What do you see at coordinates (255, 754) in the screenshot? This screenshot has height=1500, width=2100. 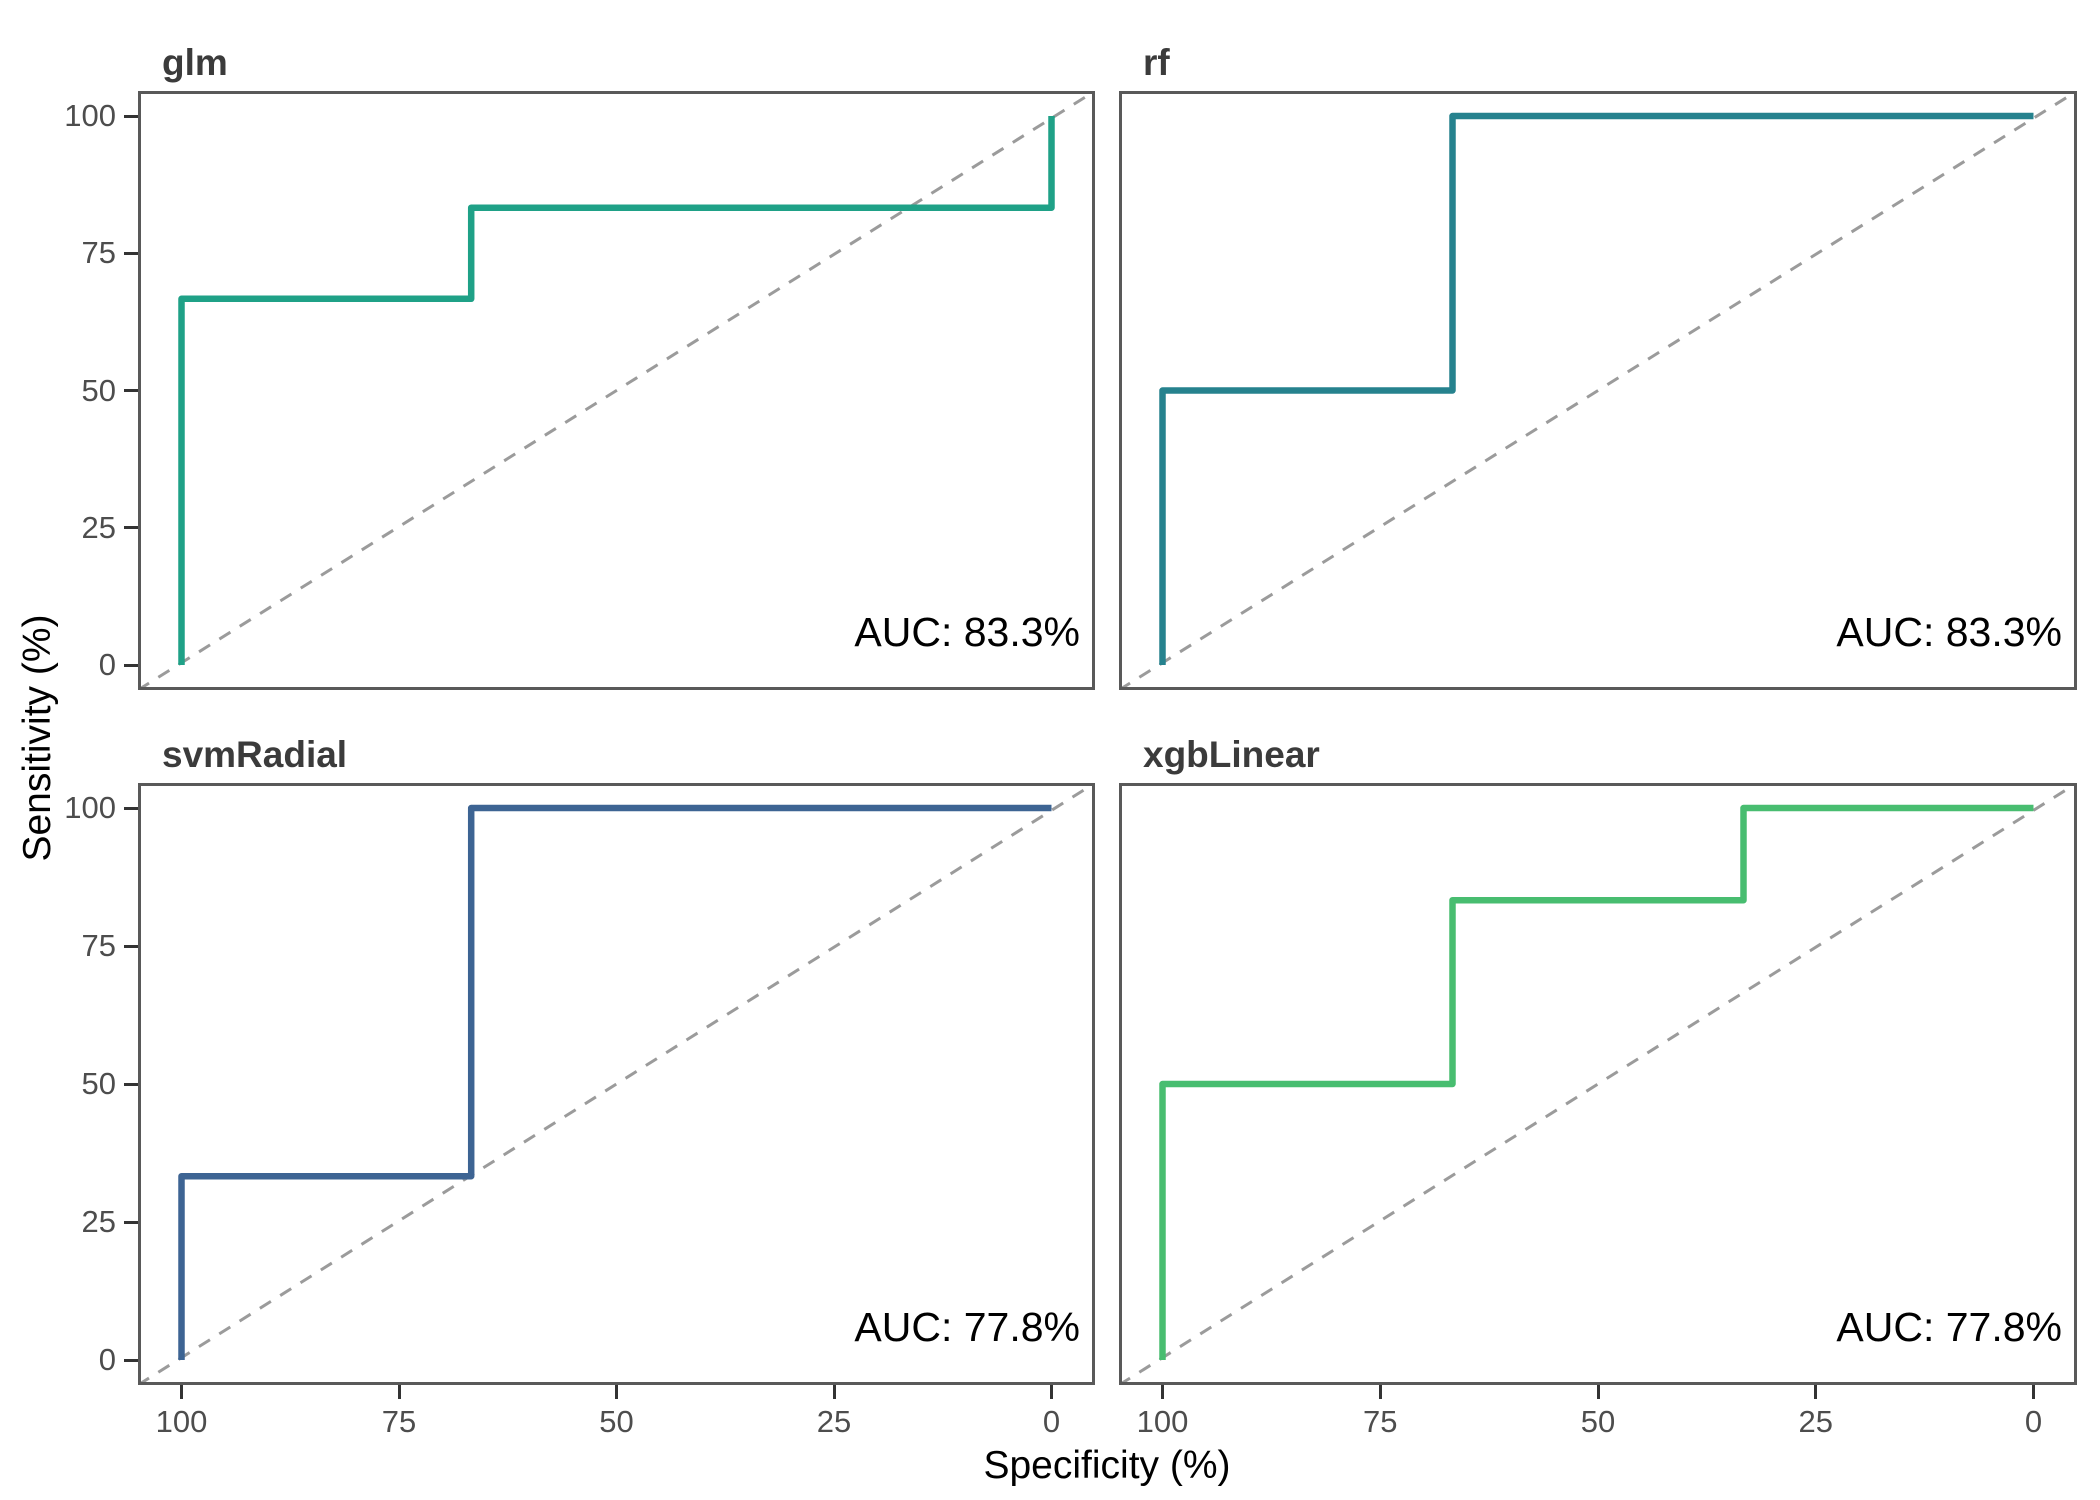 I see `facet-title-svmradial: svmRadial` at bounding box center [255, 754].